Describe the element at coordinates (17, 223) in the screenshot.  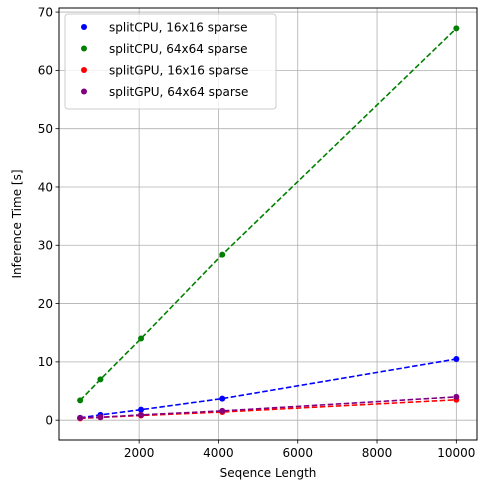
I see `y-axis-label: Inference Time [s]` at that location.